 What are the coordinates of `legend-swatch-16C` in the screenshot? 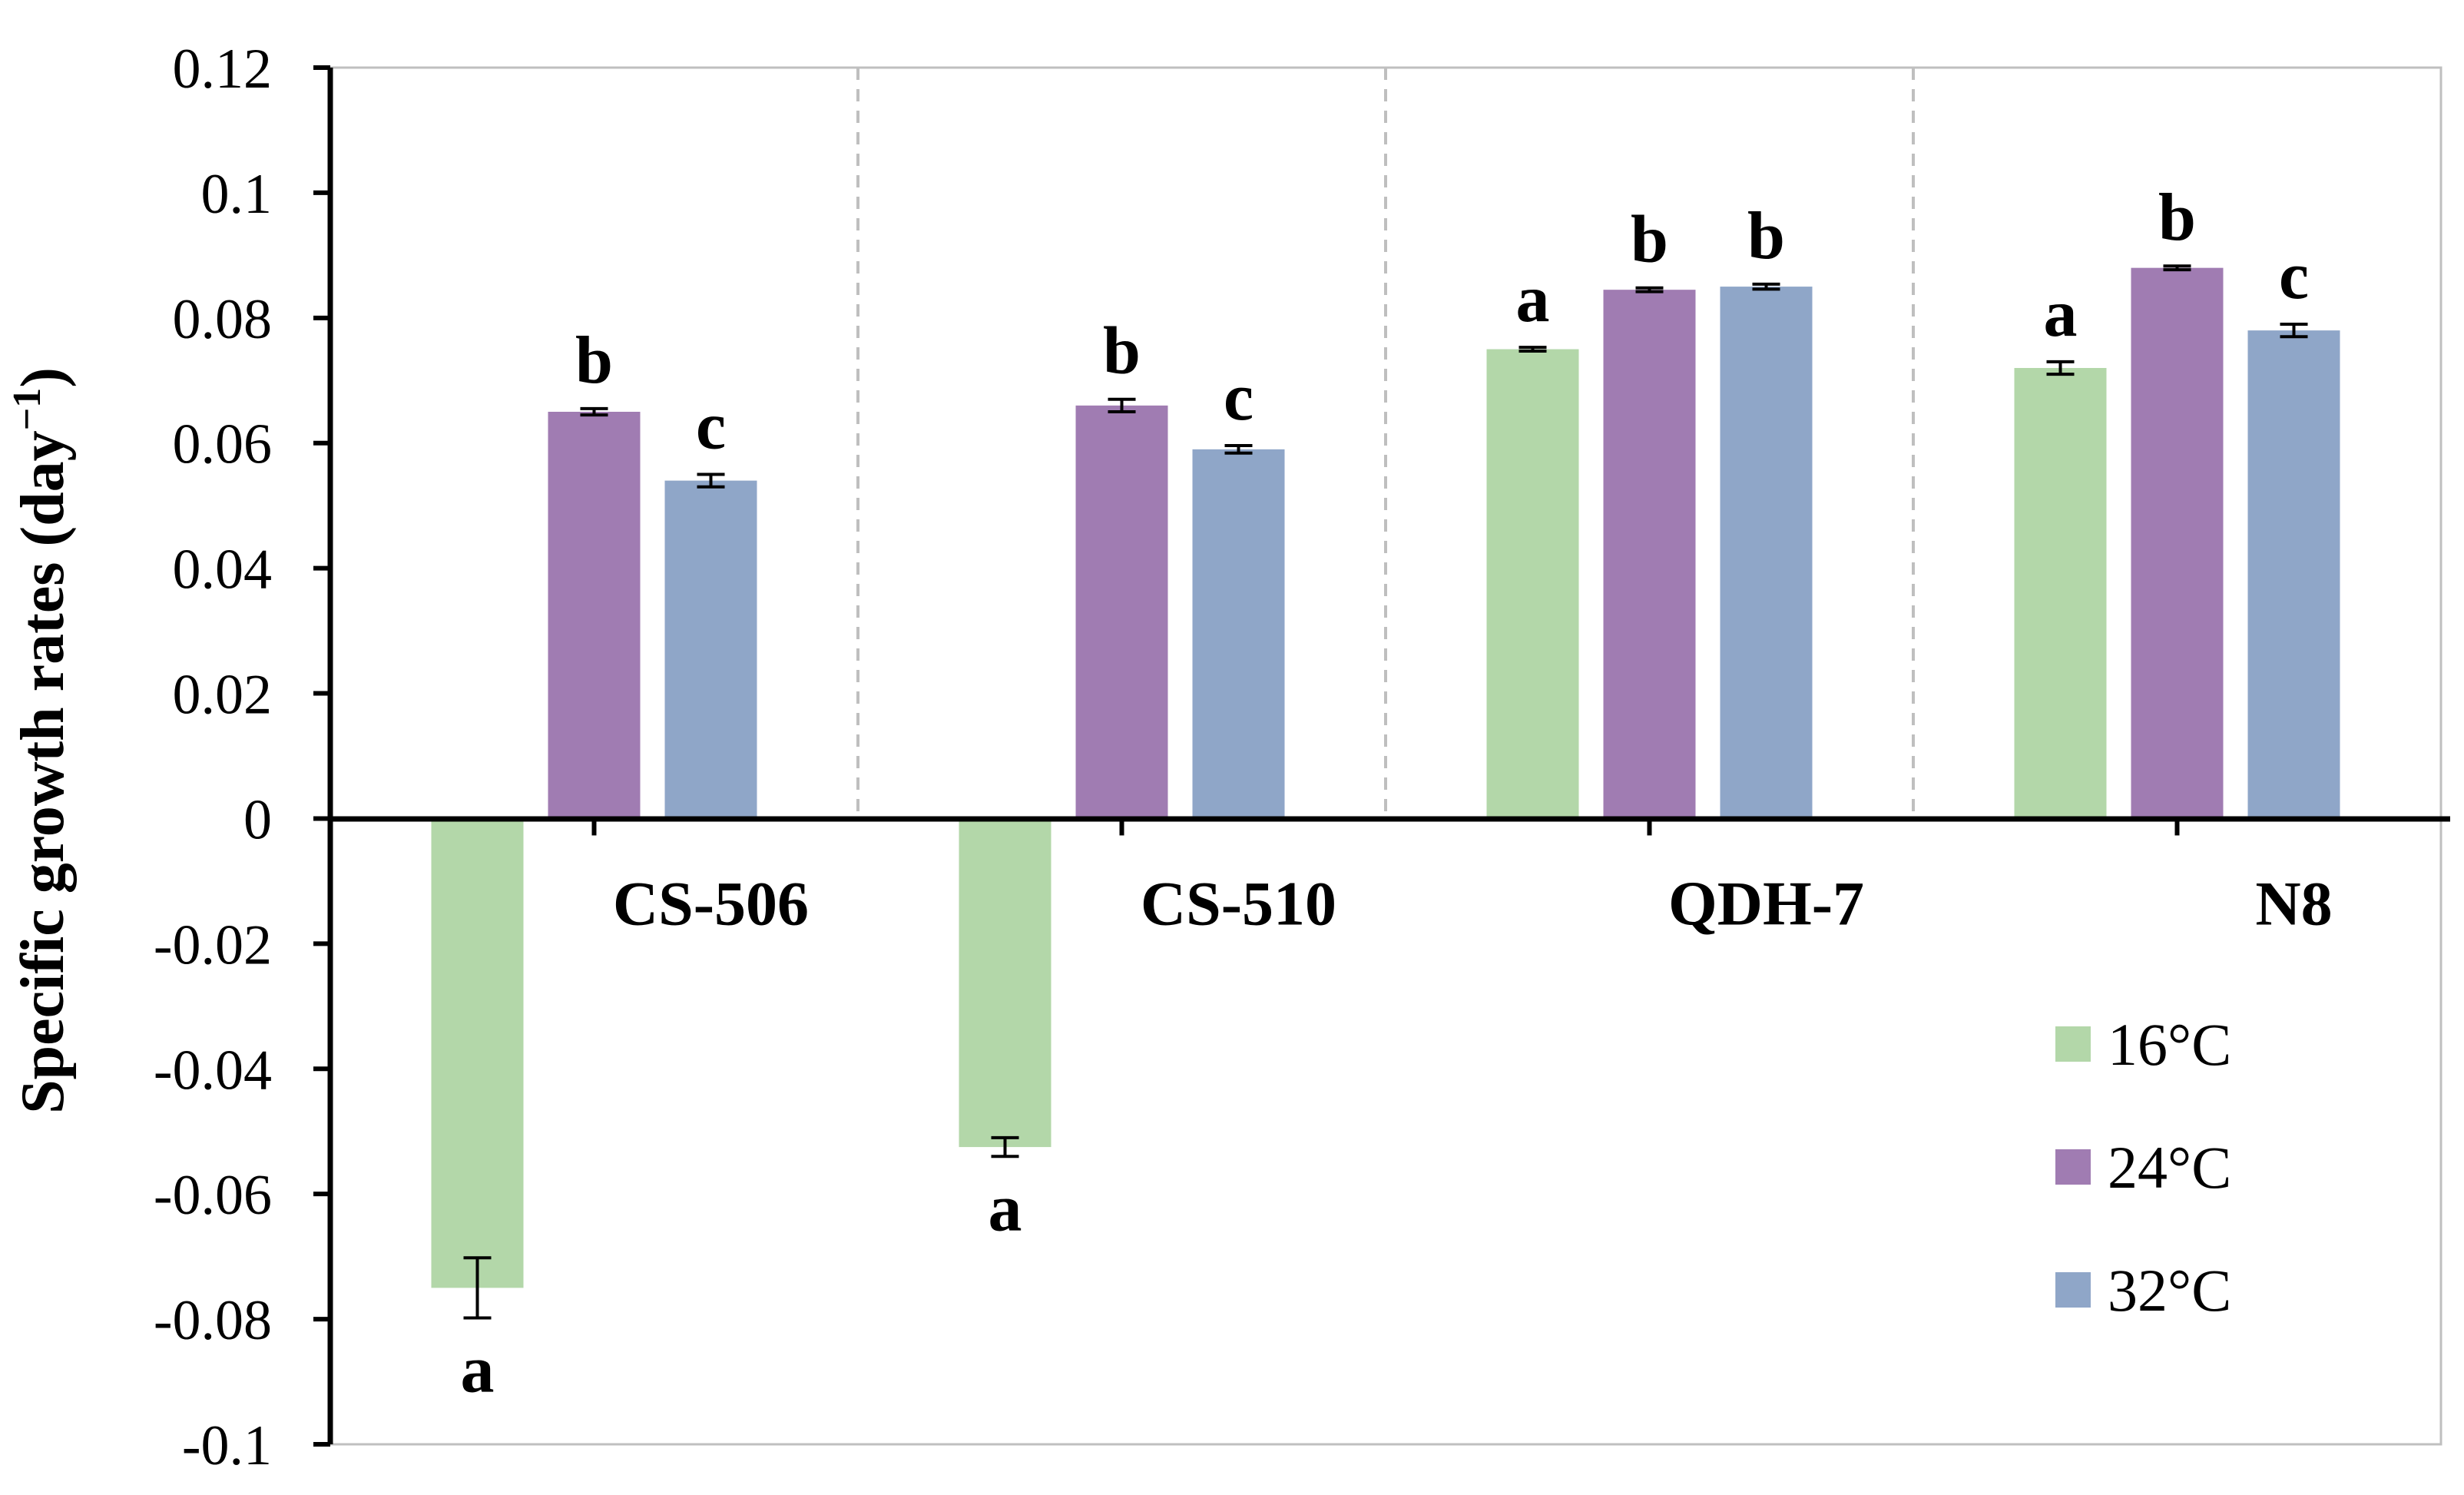 It's located at (2073, 1044).